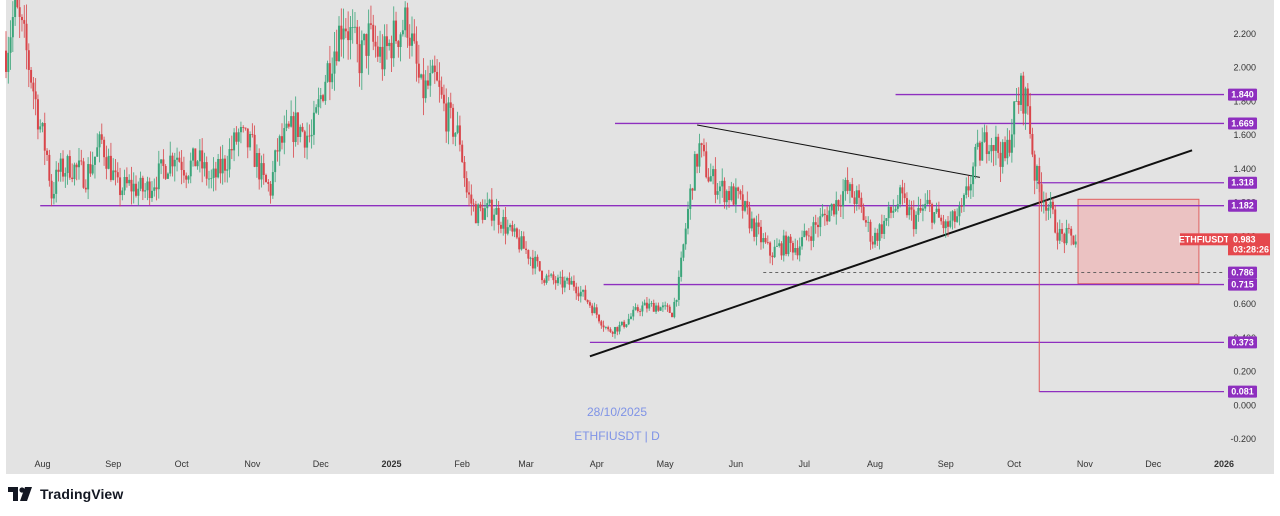 The width and height of the screenshot is (1280, 516). Describe the element at coordinates (1242, 94) in the screenshot. I see `level-price-tag` at that location.